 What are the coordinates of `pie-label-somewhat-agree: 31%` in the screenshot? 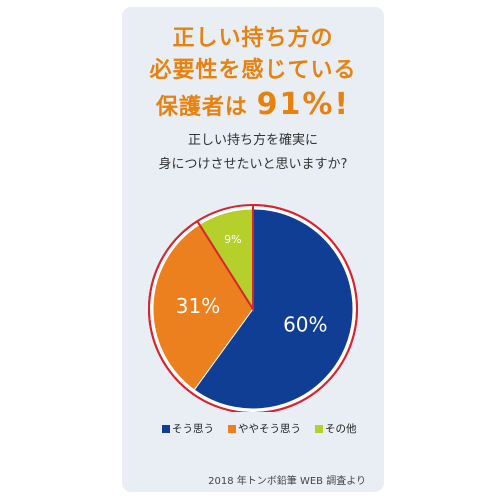 It's located at (198, 306).